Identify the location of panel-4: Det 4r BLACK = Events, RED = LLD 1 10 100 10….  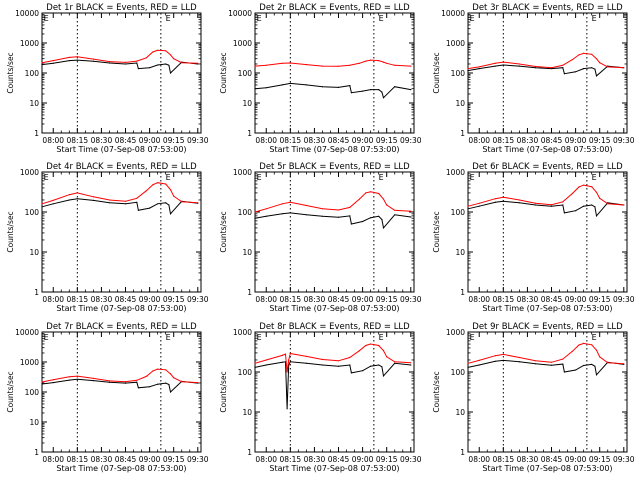
(107, 237).